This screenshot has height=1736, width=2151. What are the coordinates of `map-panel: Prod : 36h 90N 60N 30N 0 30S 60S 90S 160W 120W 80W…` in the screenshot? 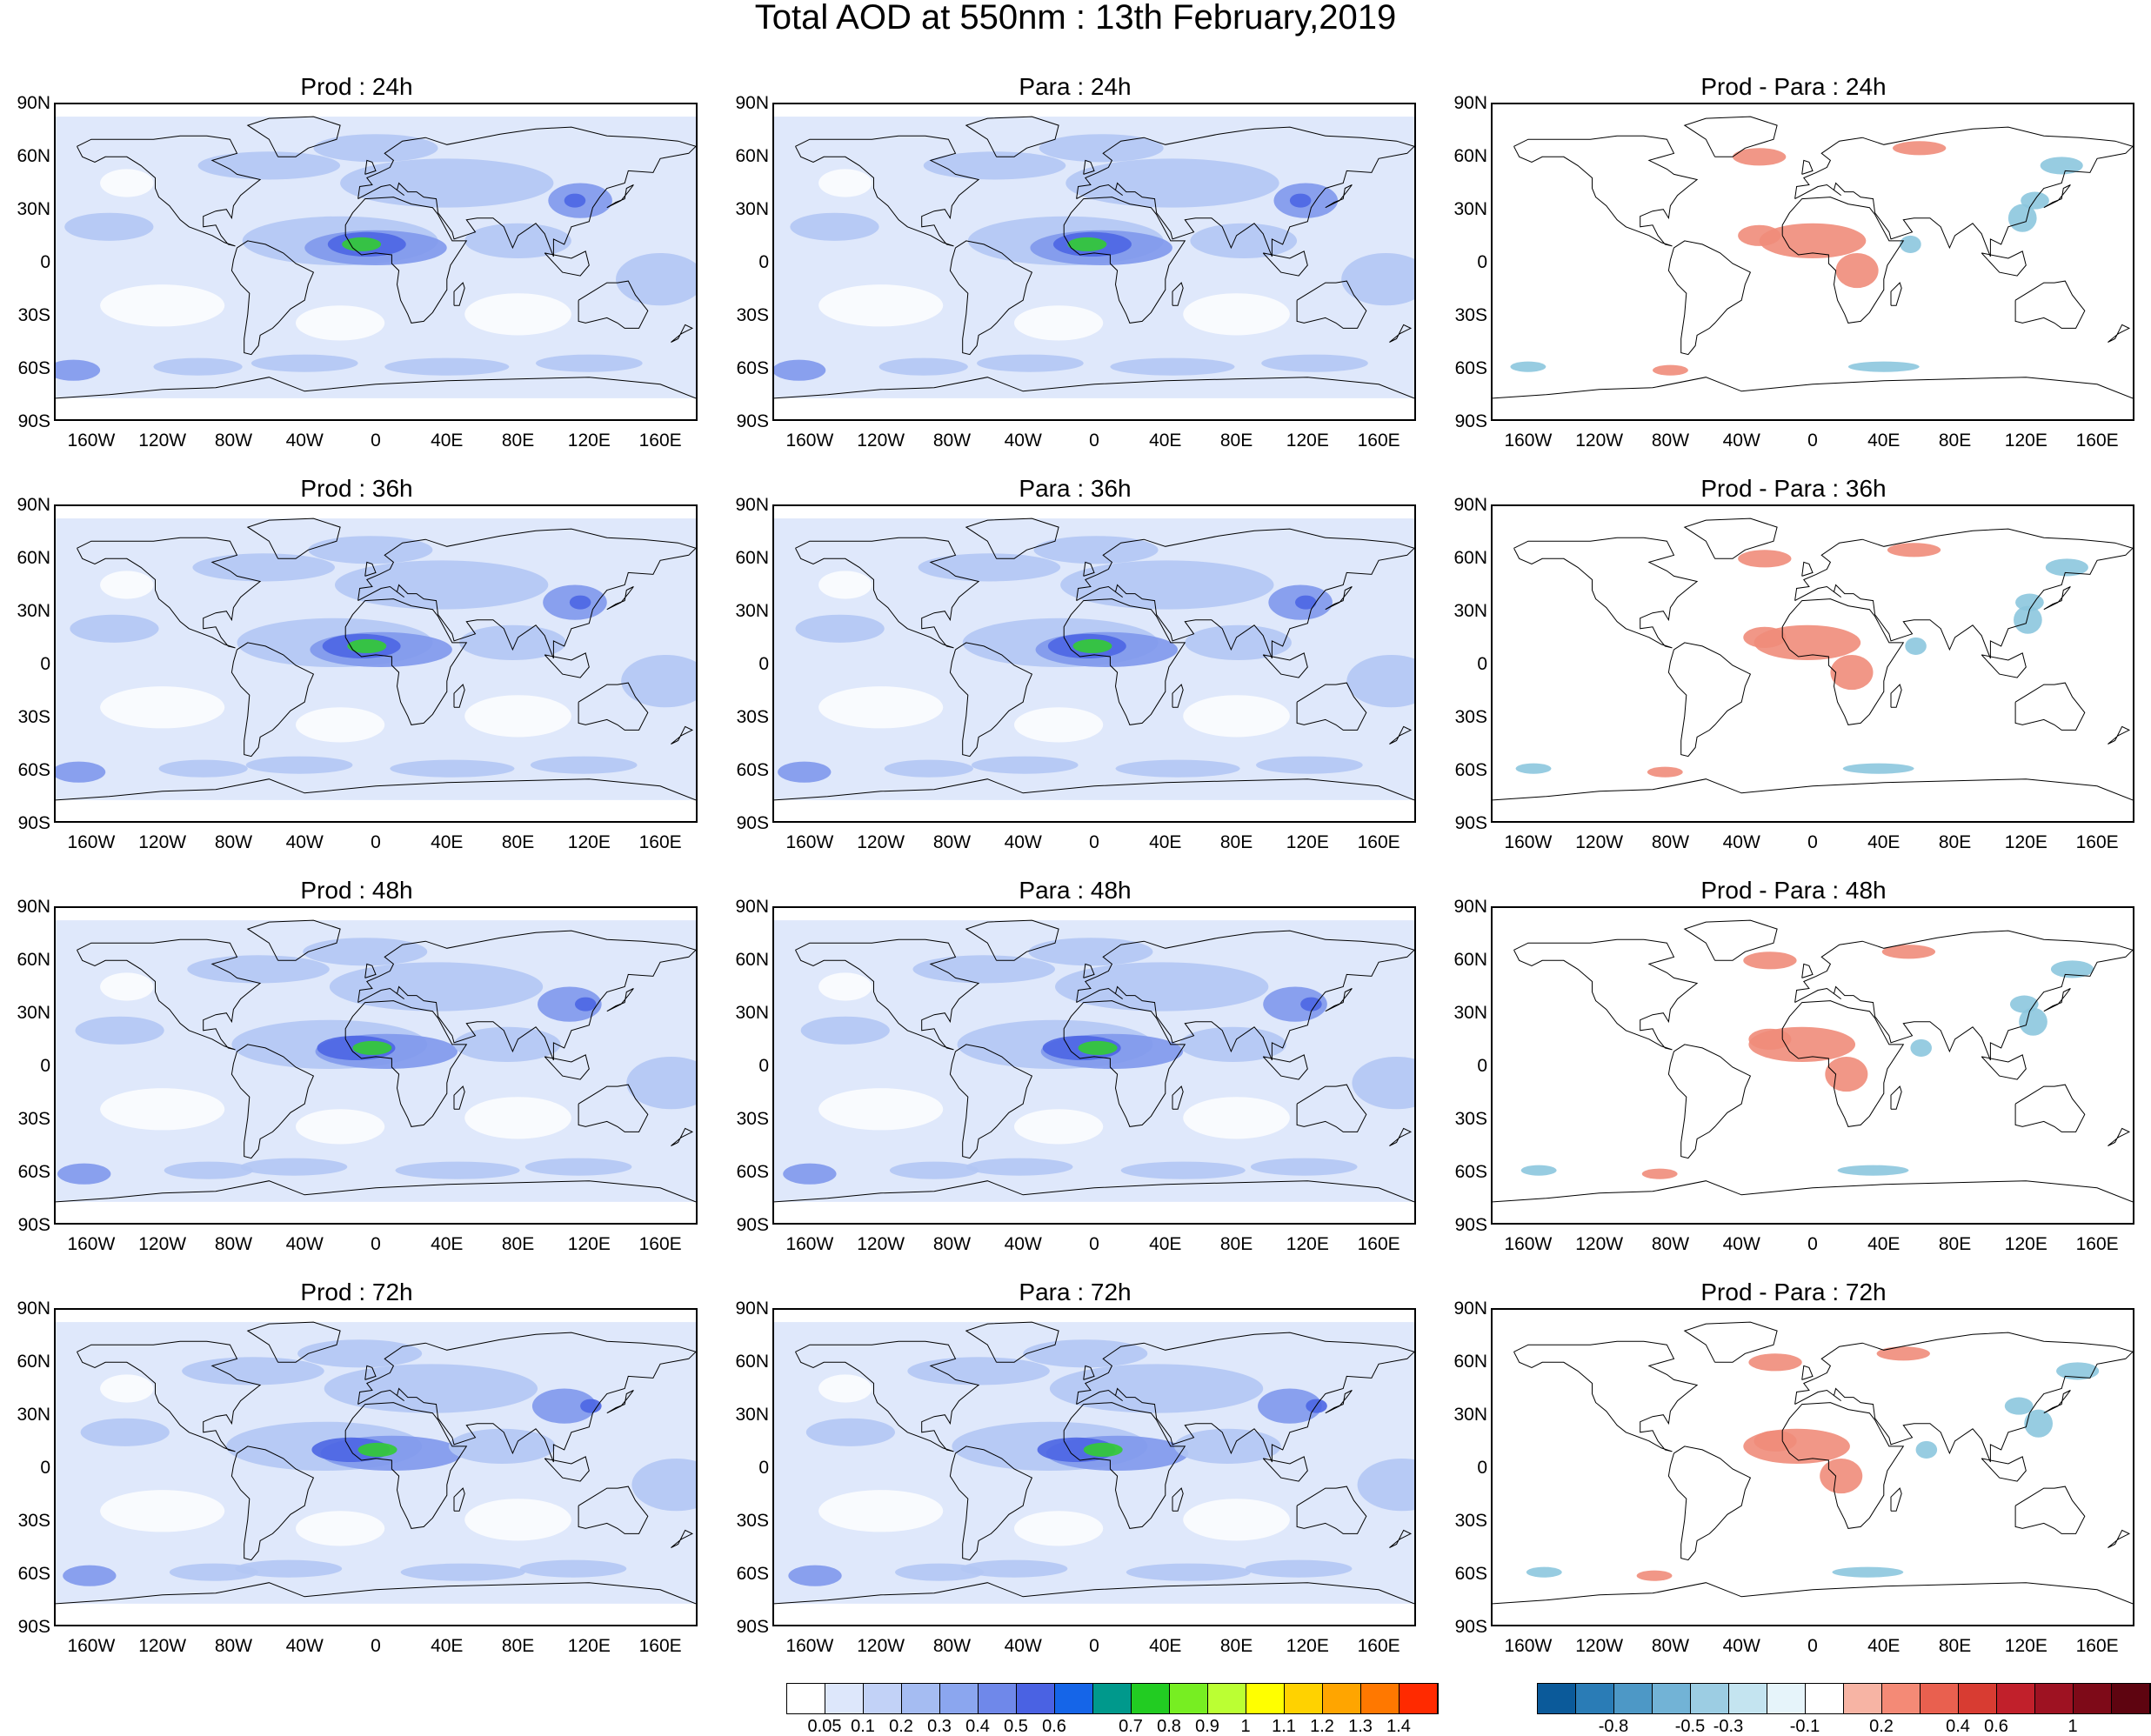 It's located at (356, 670).